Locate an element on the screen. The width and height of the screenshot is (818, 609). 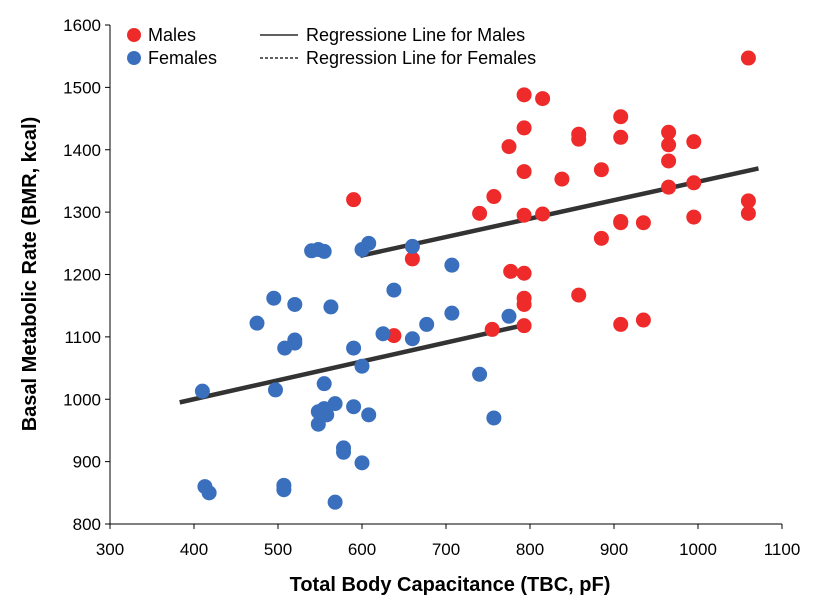
y-tick-label: 1500 is located at coordinates (82, 87).